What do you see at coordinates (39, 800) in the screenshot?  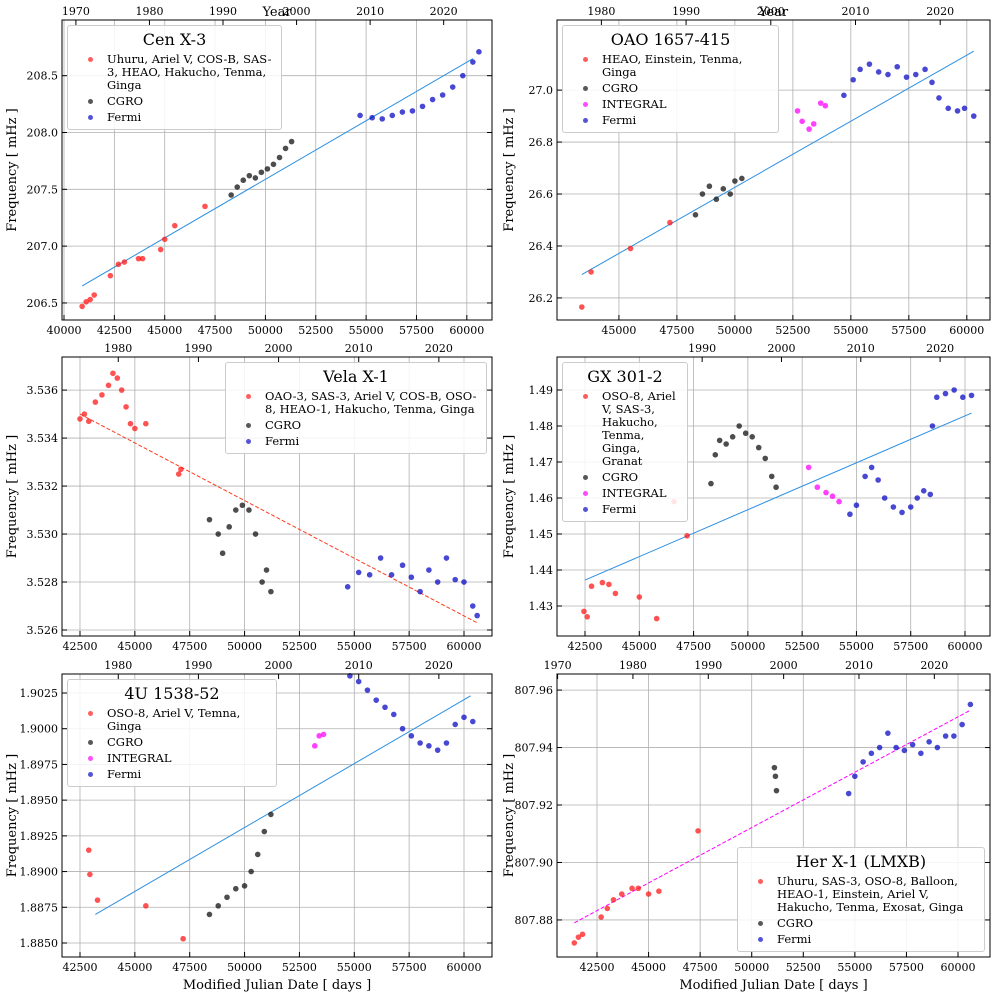 I see `y-tick-label: 1.8950` at bounding box center [39, 800].